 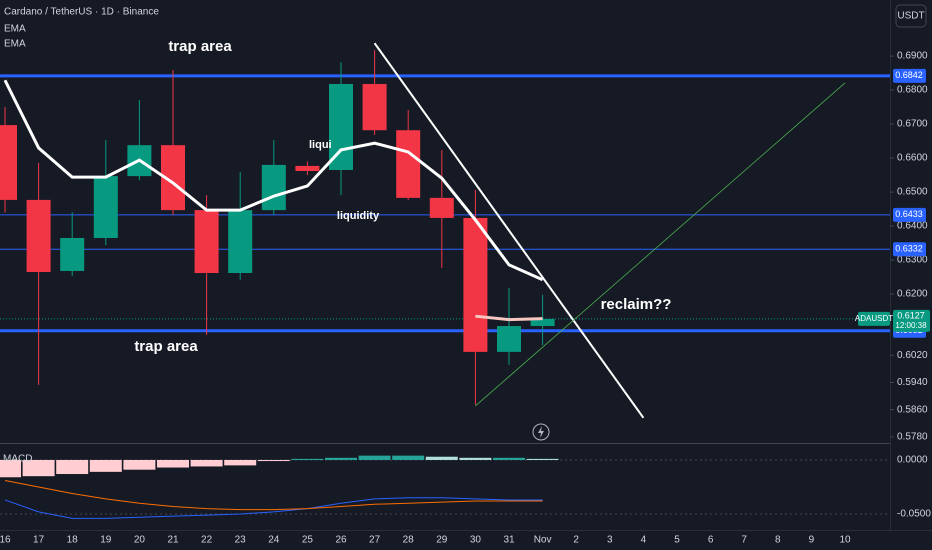 I want to click on x-tick-label: 3, so click(x=610, y=540).